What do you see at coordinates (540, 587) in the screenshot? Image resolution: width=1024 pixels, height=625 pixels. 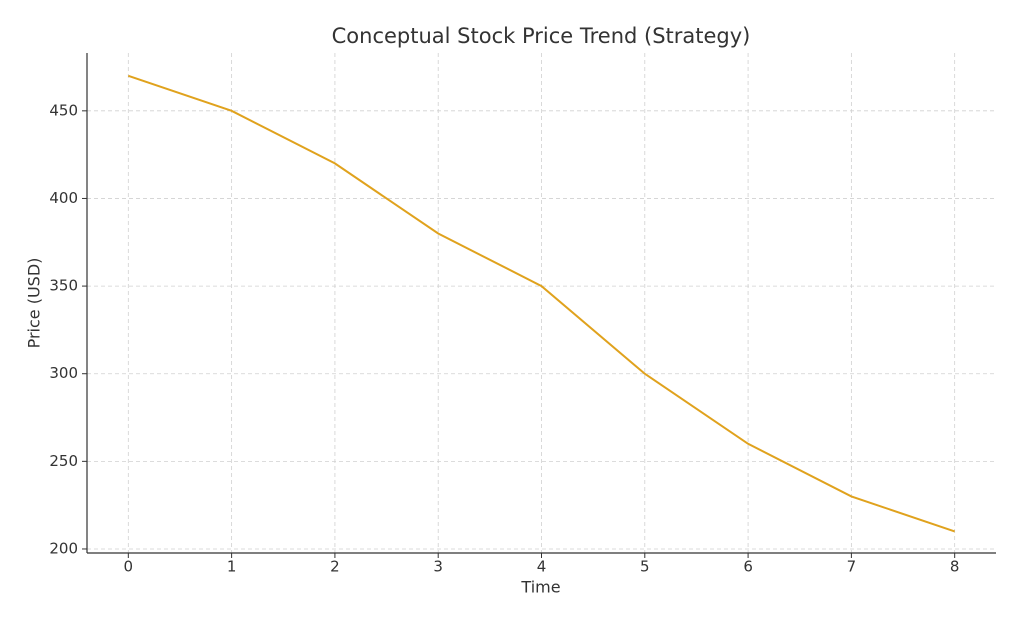 I see `x-axis-label: Time` at bounding box center [540, 587].